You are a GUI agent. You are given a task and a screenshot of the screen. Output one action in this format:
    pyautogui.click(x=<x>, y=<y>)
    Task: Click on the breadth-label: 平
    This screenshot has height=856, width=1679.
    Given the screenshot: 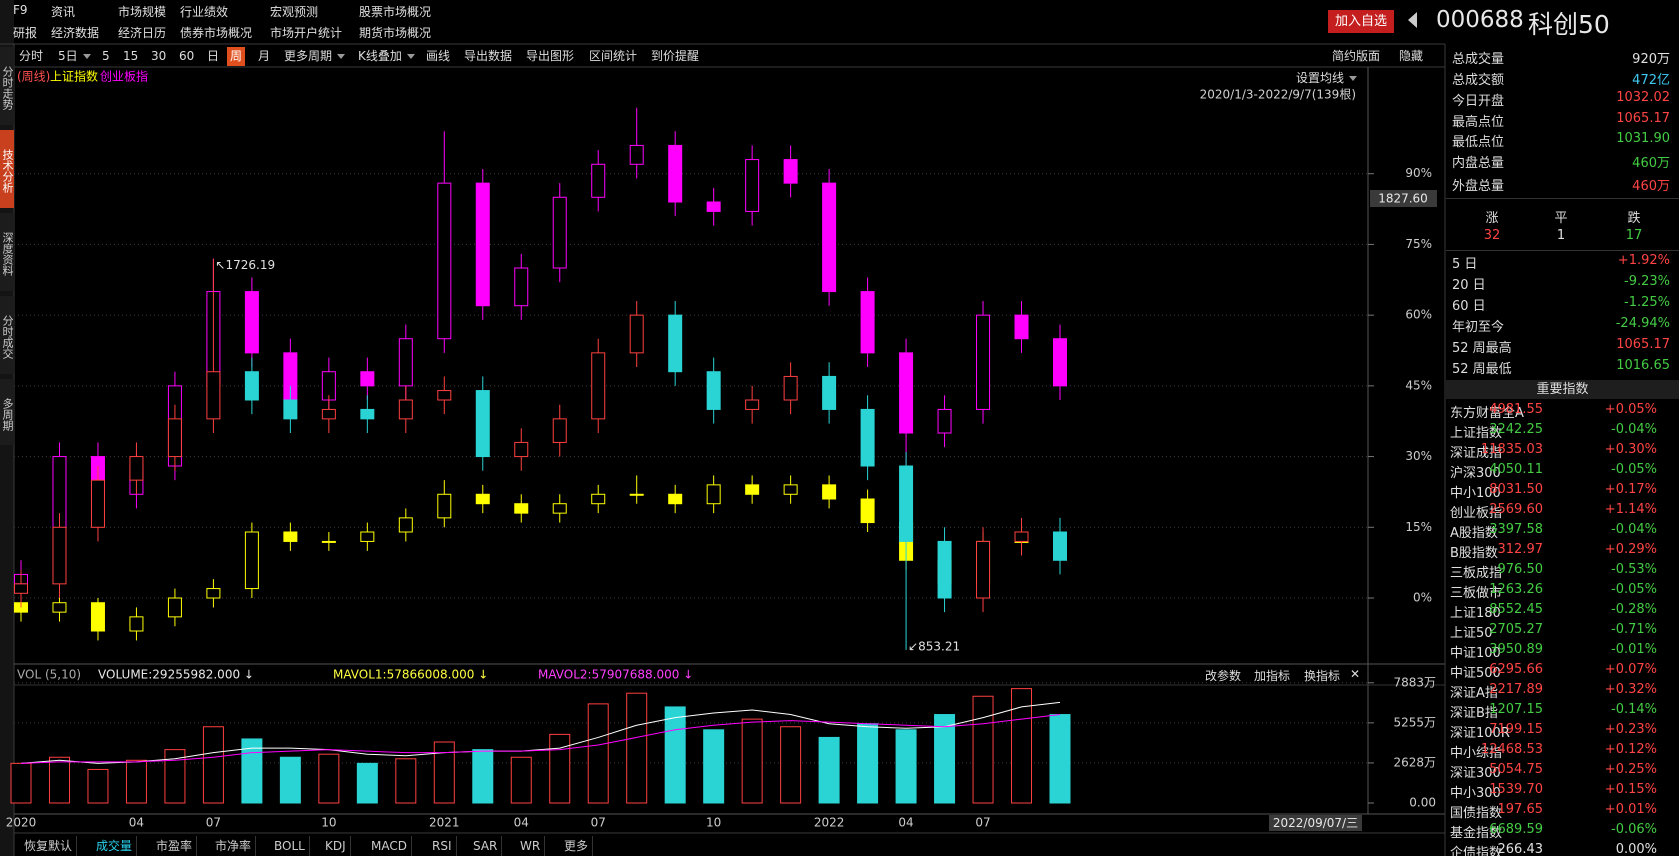 What is the action you would take?
    pyautogui.click(x=1561, y=218)
    